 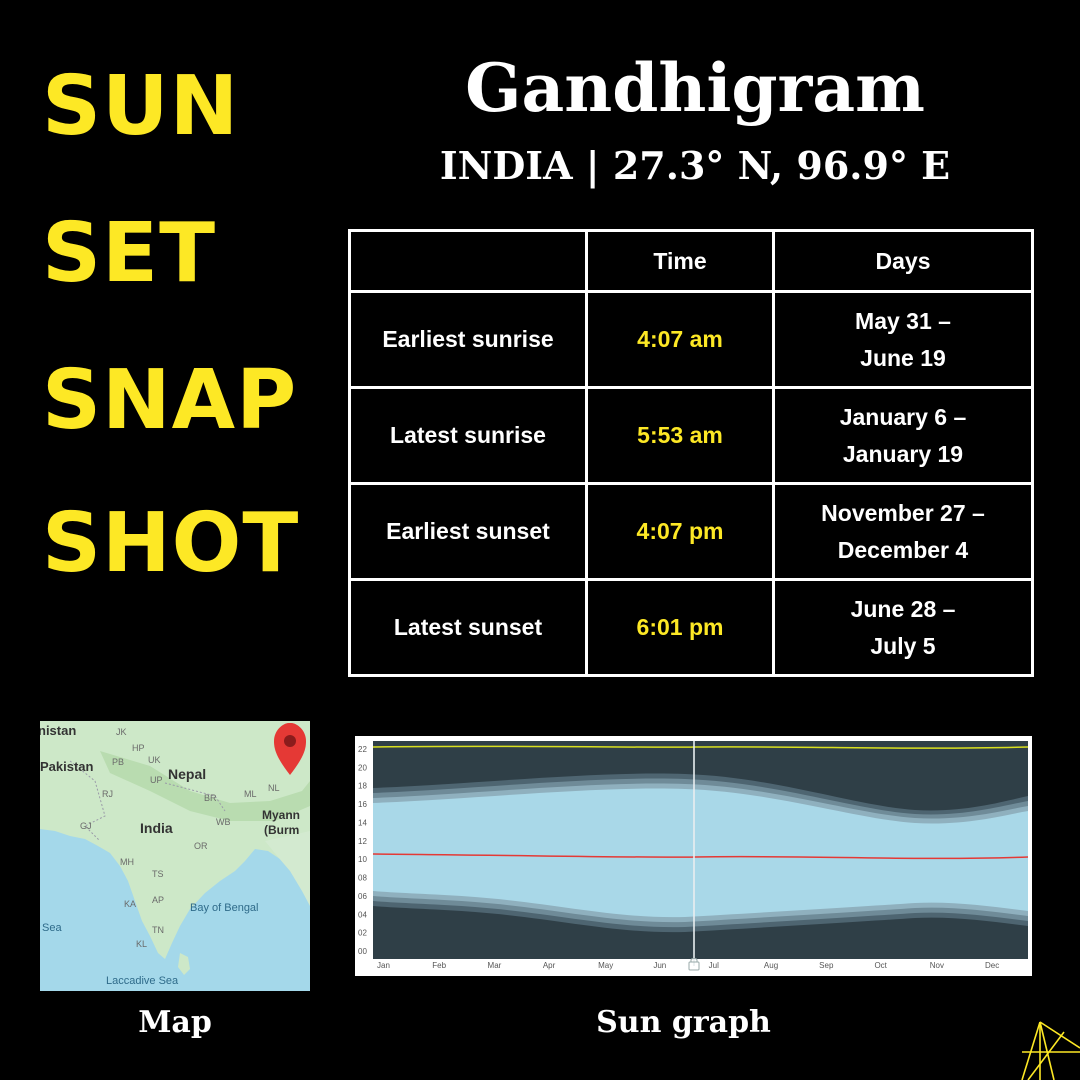 What do you see at coordinates (903, 320) in the screenshot?
I see `row-days-line1: May 31 –` at bounding box center [903, 320].